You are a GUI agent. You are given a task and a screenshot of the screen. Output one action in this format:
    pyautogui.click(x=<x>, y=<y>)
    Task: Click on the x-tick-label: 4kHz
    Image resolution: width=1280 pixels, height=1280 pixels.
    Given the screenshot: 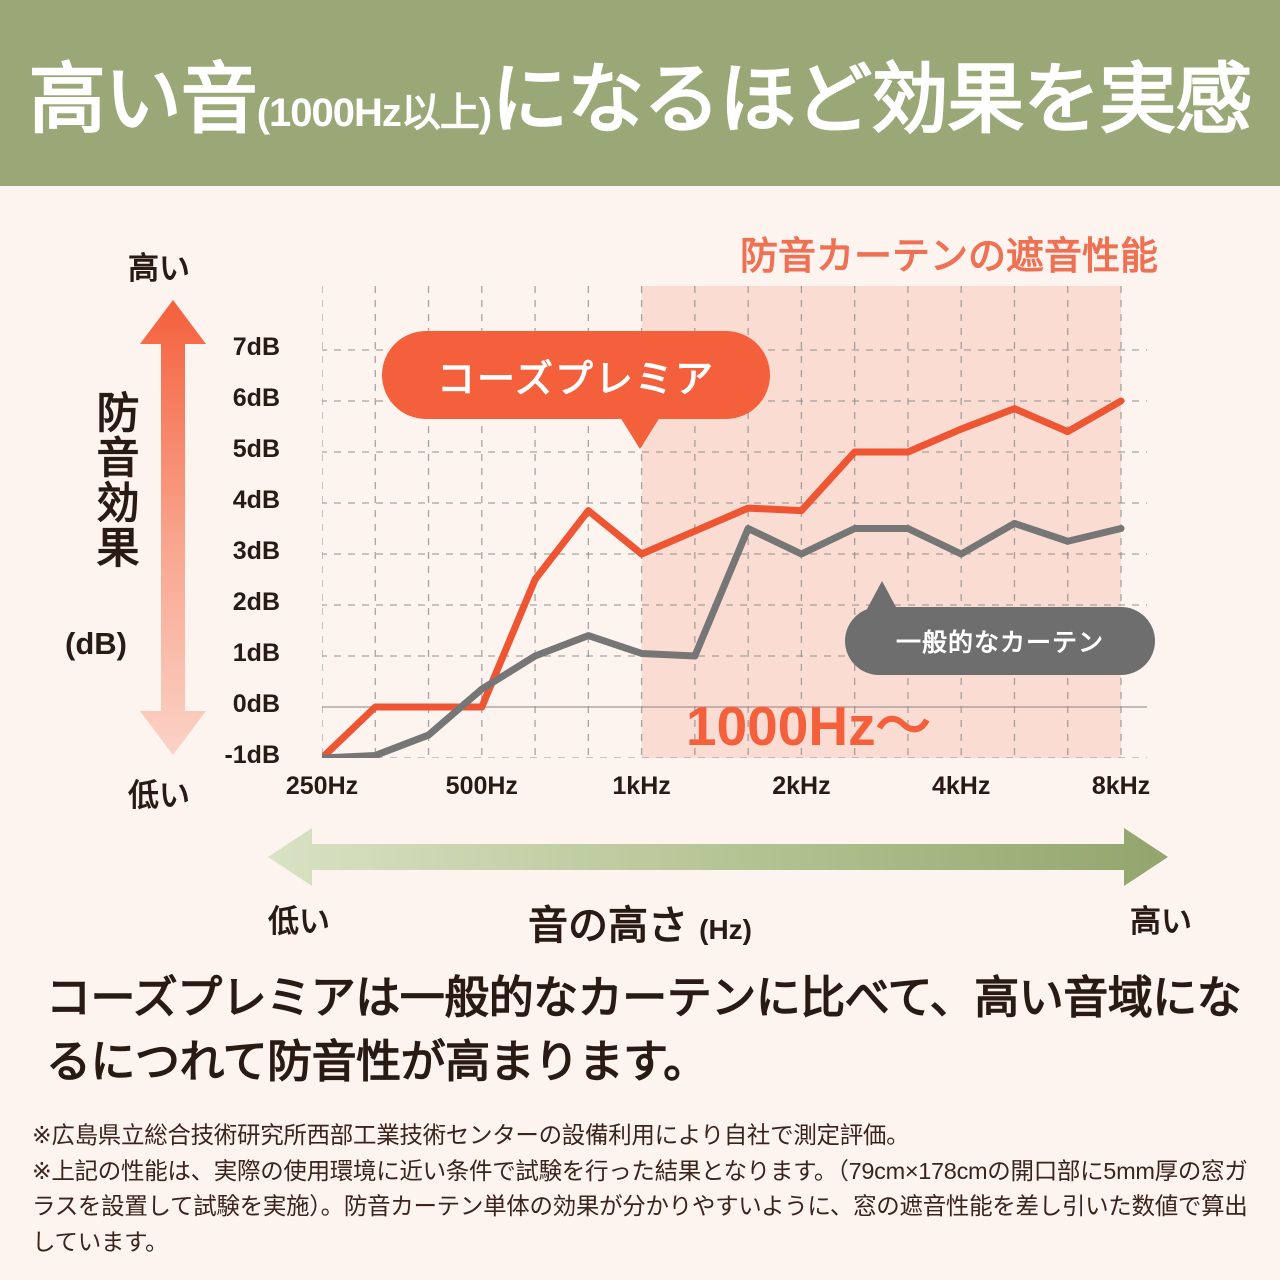 What is the action you would take?
    pyautogui.click(x=961, y=786)
    